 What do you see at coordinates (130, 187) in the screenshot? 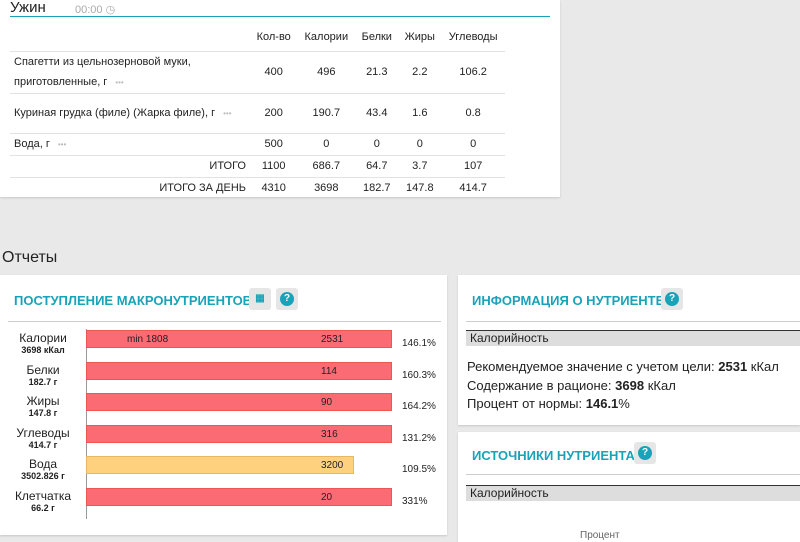
I see `total-label: ИТОГО ЗА ДЕНЬ` at bounding box center [130, 187].